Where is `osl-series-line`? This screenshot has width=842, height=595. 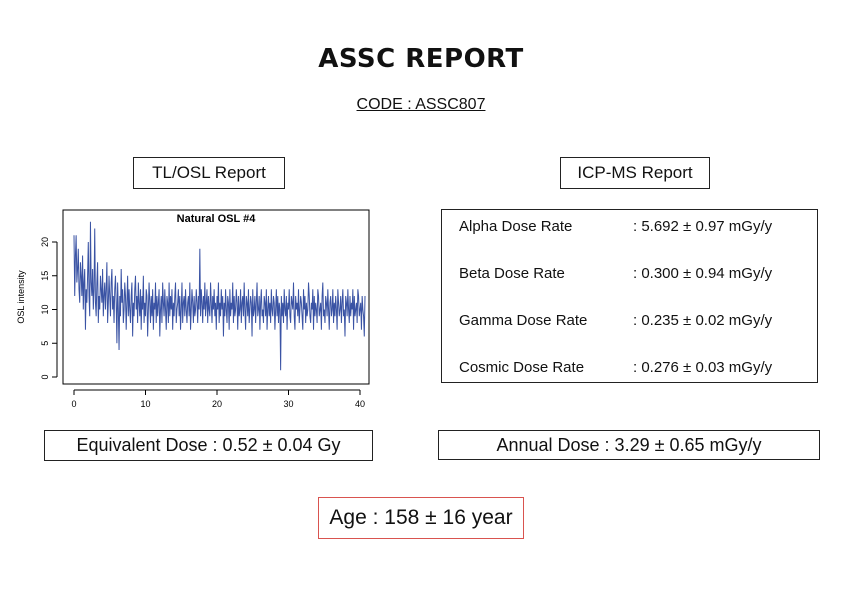 osl-series-line is located at coordinates (219, 296).